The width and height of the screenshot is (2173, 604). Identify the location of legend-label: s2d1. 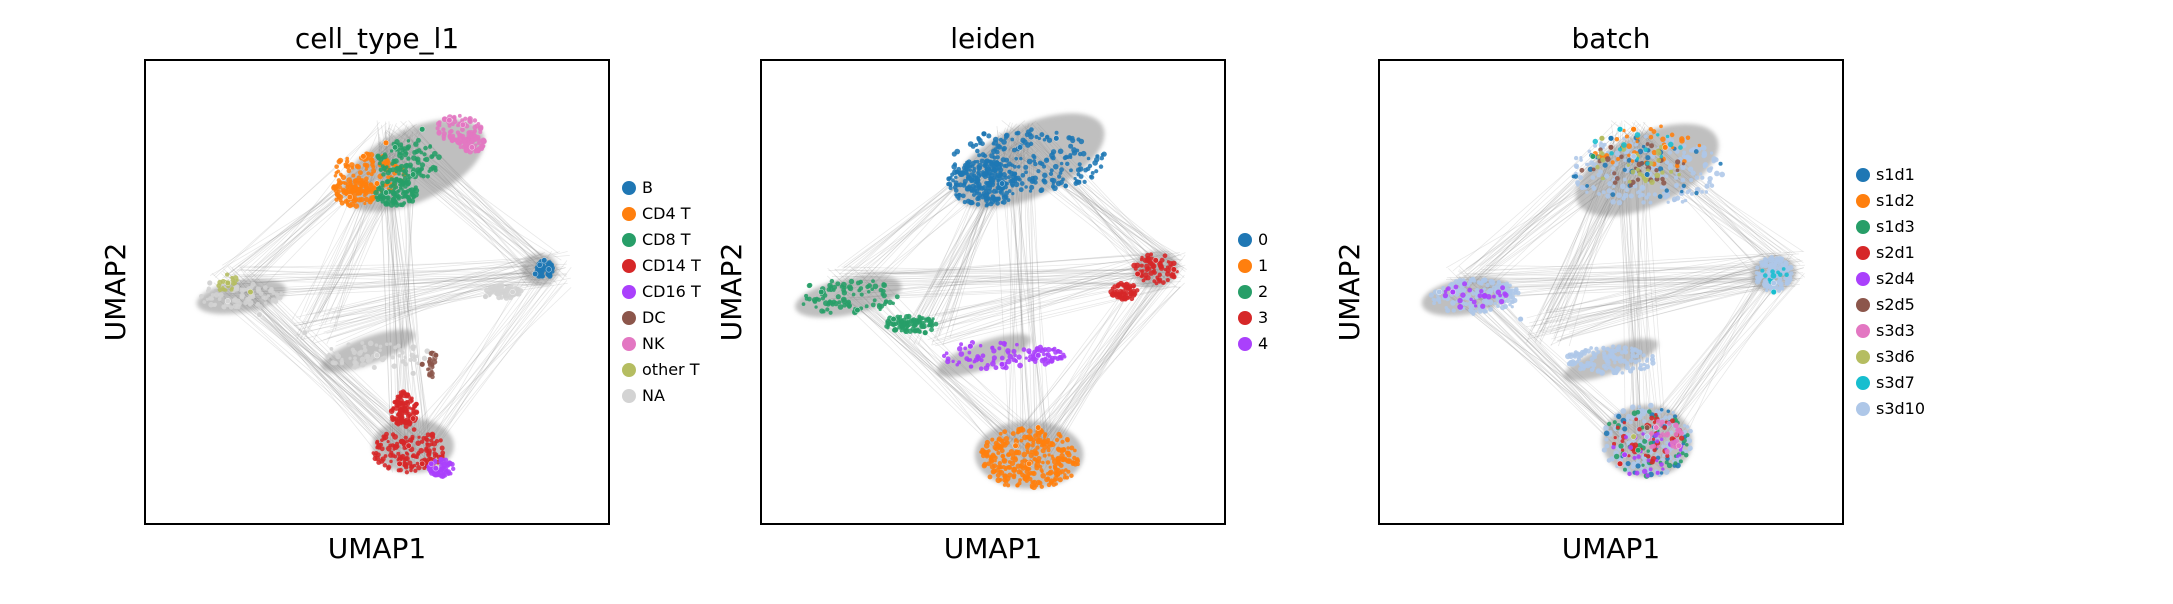
(1895, 252).